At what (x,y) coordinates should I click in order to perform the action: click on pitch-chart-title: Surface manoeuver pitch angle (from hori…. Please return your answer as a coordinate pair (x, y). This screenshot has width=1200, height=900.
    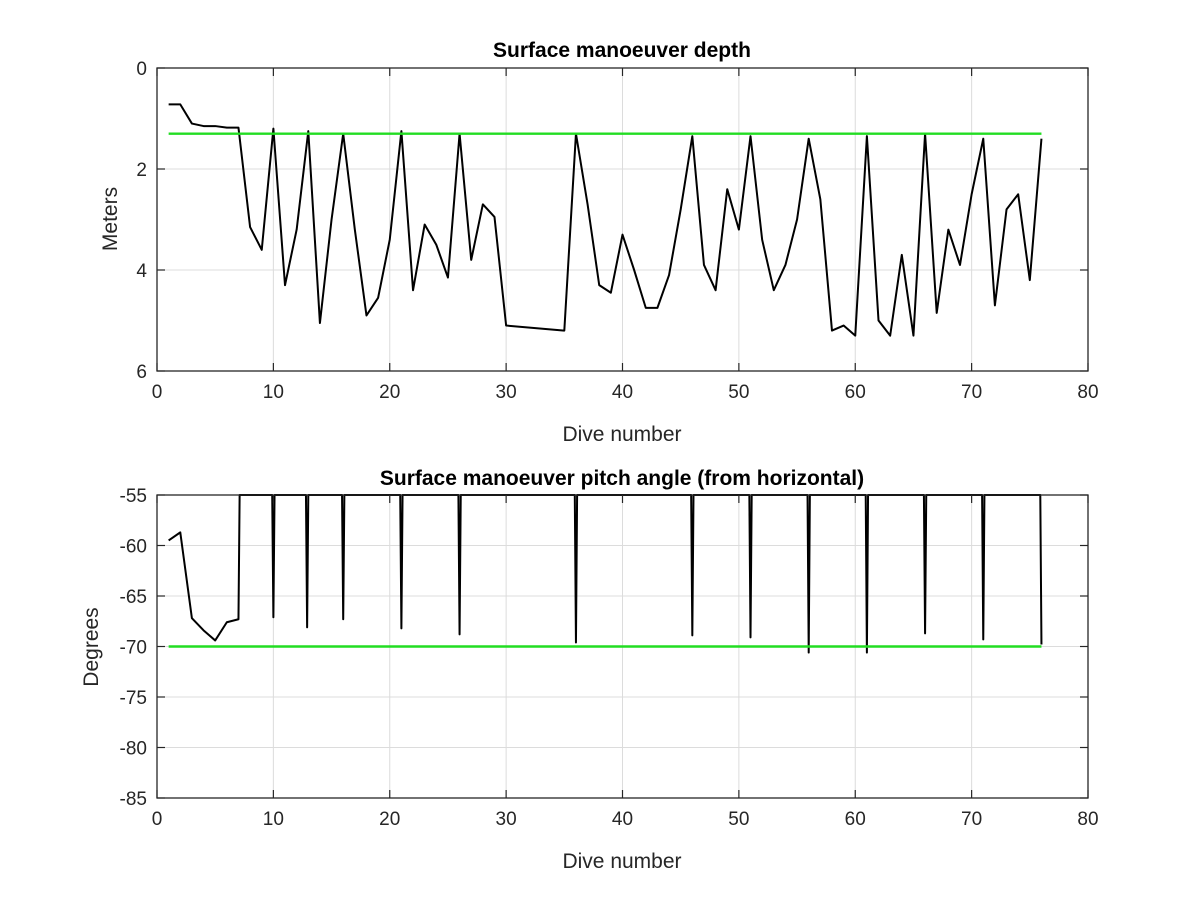
    Looking at the image, I should click on (622, 478).